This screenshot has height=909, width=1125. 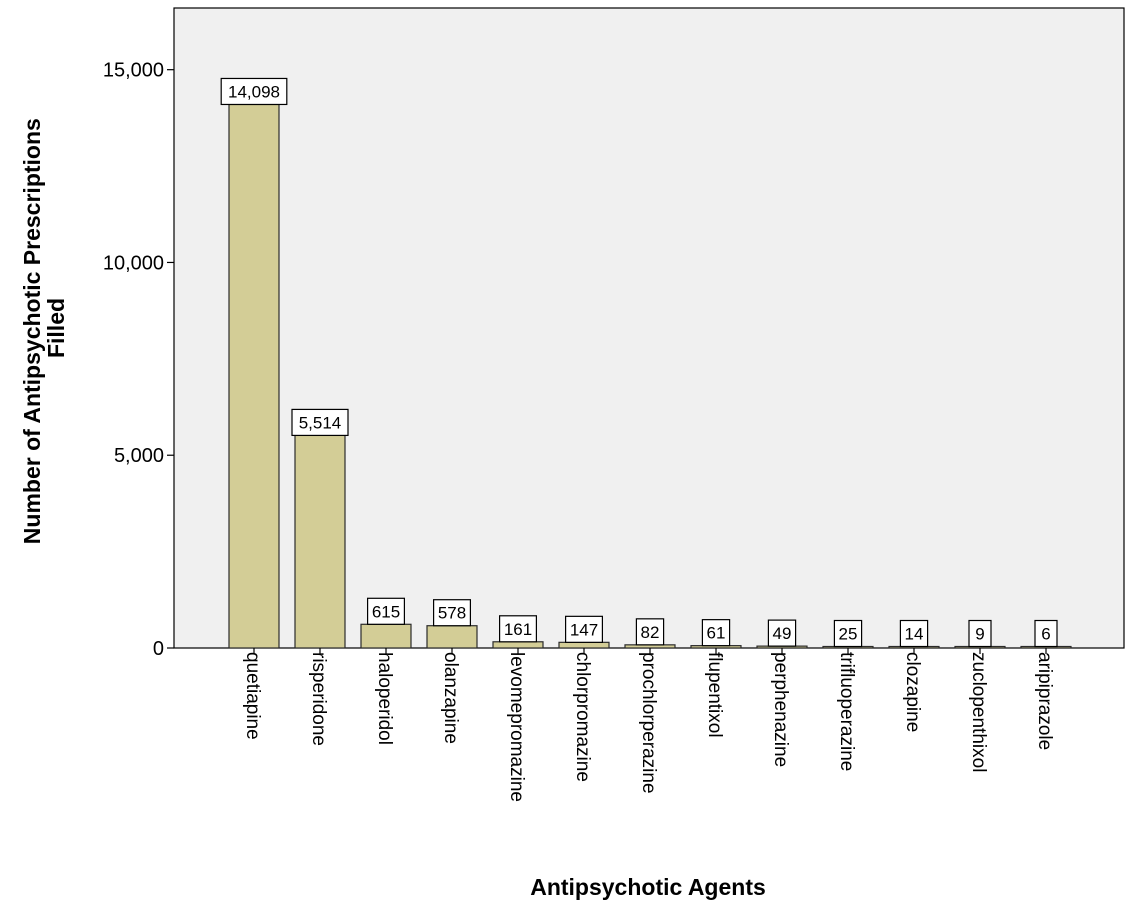 What do you see at coordinates (139, 456) in the screenshot?
I see `y-tick-label: 5,000` at bounding box center [139, 456].